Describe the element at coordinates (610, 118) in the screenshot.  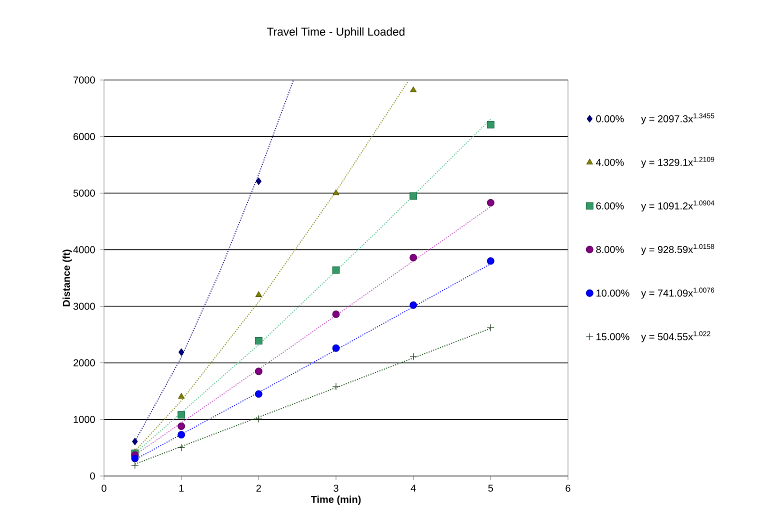
I see `legend-label: 0.00%` at that location.